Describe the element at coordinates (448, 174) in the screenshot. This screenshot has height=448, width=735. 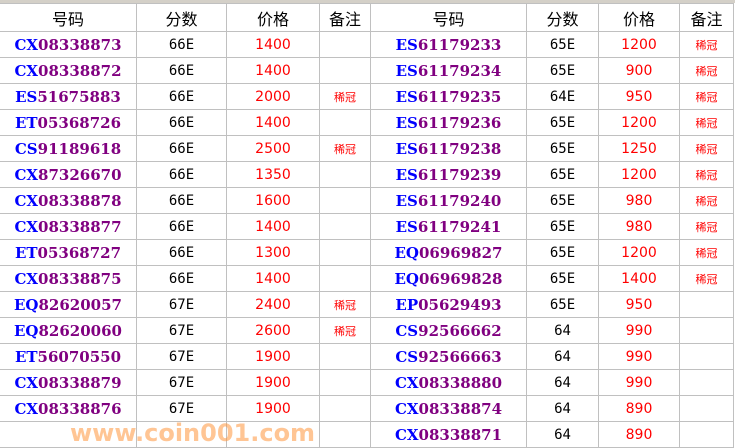
I see `cell-code: ES61179239` at that location.